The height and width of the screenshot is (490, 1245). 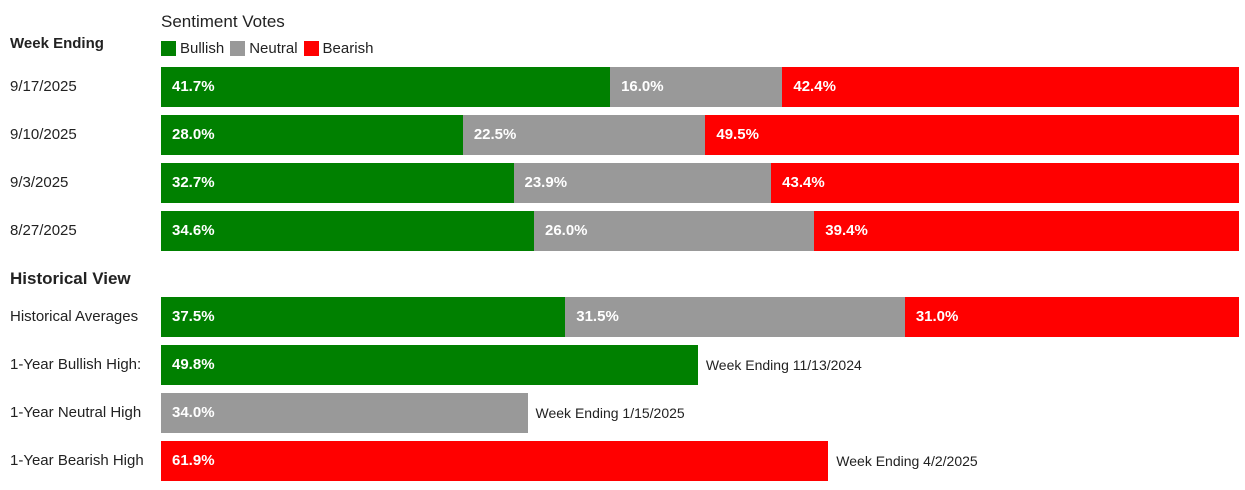 I want to click on legend-title: Sentiment Votes, so click(x=223, y=21).